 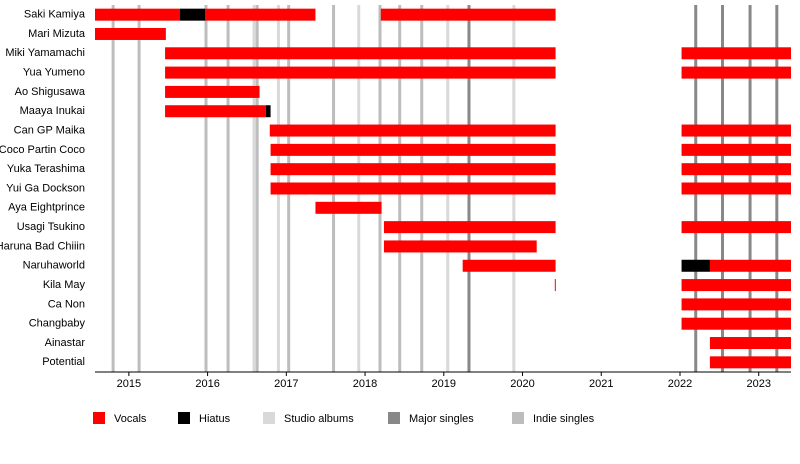 I want to click on member-label: Can GP Maika, so click(x=50, y=130).